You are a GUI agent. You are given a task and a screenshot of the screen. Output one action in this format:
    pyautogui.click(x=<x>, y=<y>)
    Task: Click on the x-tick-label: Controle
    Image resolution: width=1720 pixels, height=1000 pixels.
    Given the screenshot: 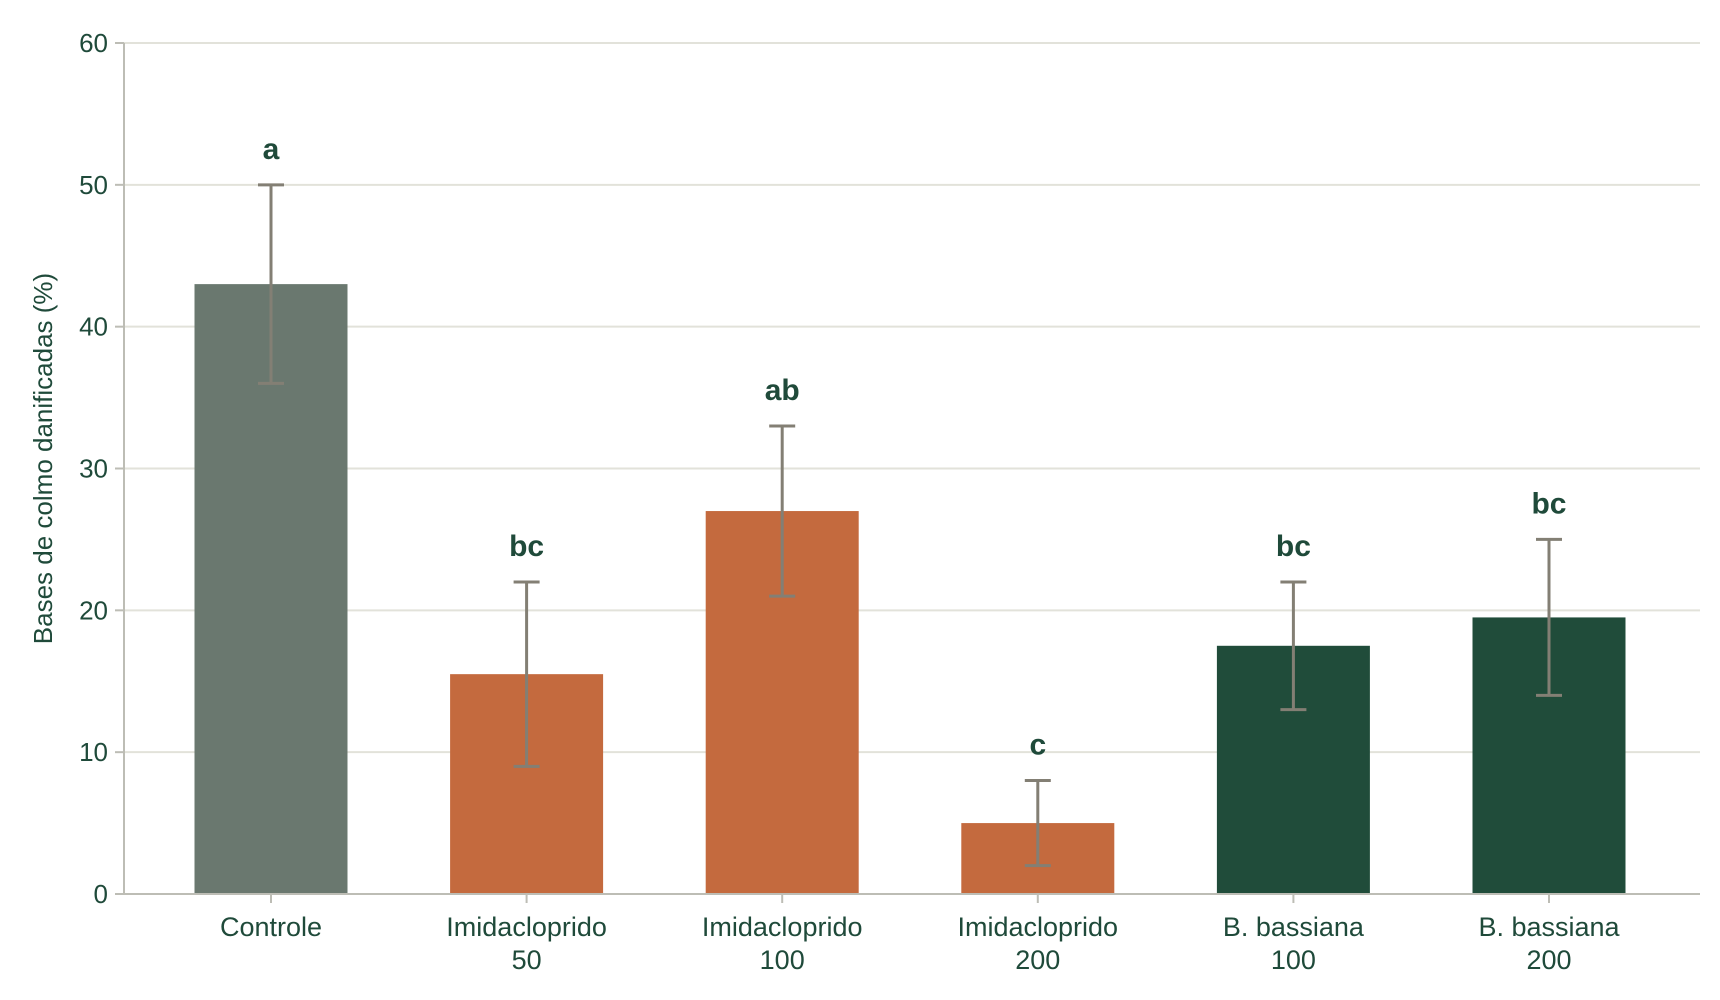 What is the action you would take?
    pyautogui.click(x=271, y=927)
    